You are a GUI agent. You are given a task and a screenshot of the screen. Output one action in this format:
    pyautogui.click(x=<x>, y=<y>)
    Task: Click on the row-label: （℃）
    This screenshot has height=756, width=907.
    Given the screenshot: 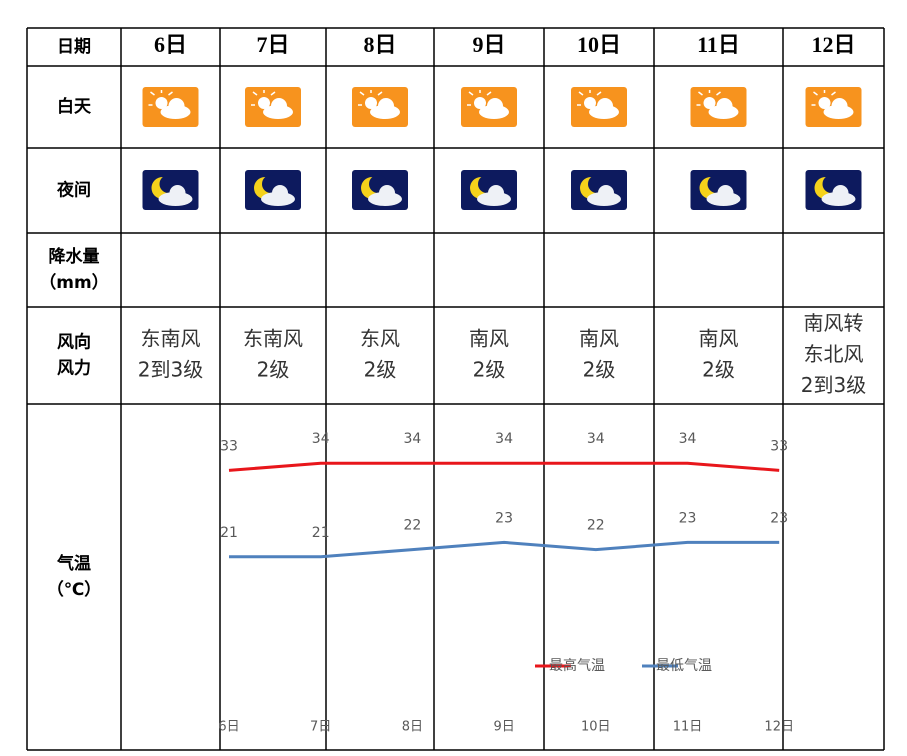 What is the action you would take?
    pyautogui.click(x=74, y=589)
    